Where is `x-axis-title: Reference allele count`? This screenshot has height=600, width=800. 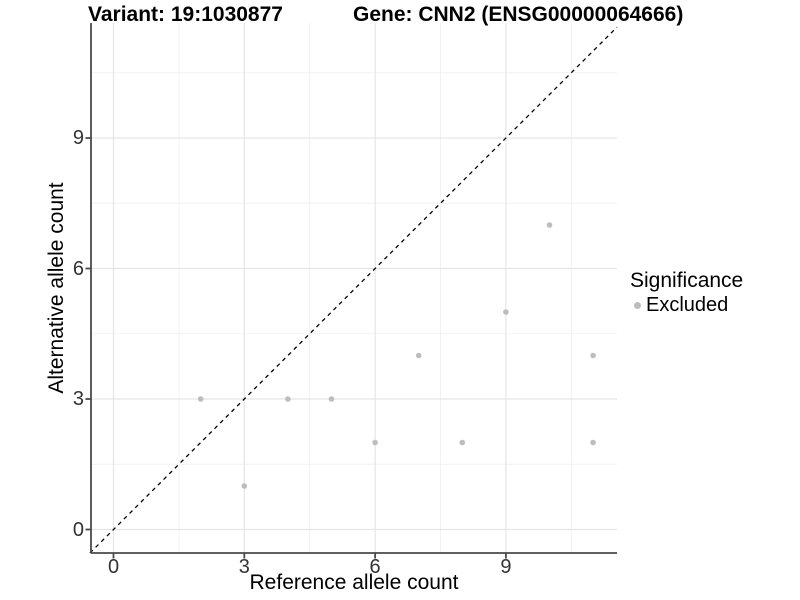 x-axis-title: Reference allele count is located at coordinates (354, 582).